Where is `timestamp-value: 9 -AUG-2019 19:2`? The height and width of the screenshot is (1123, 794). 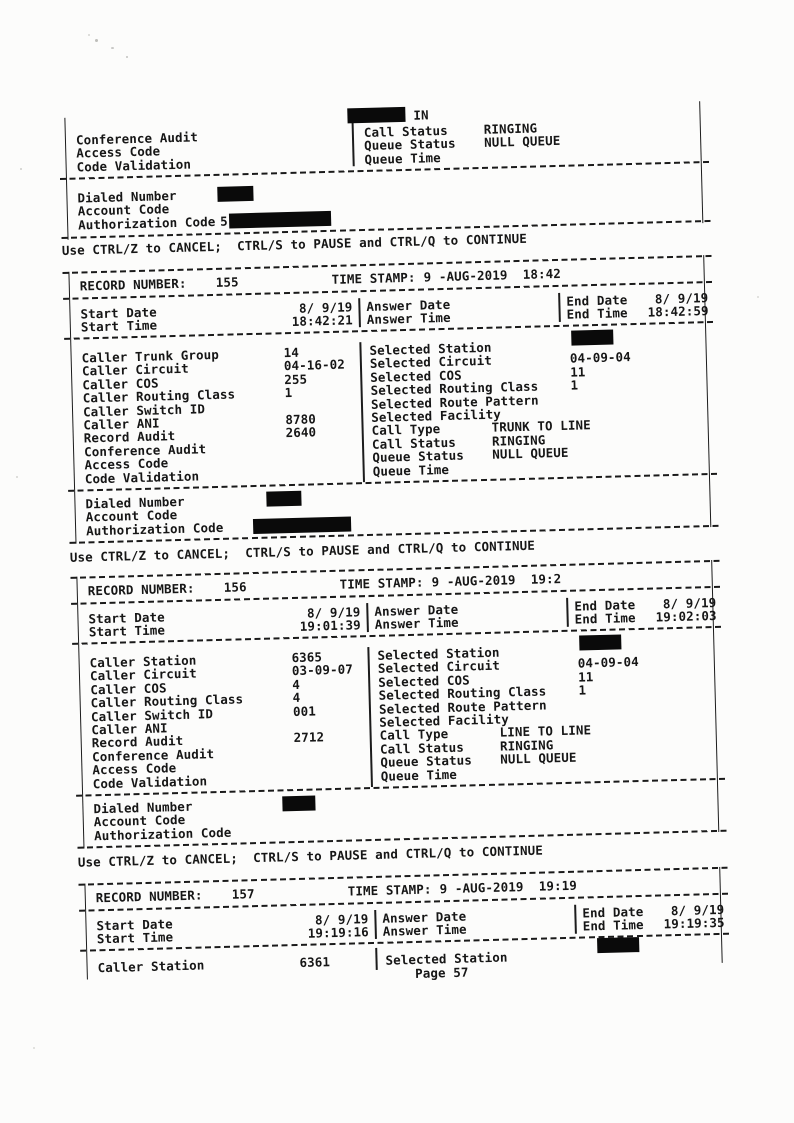
timestamp-value: 9 -AUG-2019 19:2 is located at coordinates (496, 580).